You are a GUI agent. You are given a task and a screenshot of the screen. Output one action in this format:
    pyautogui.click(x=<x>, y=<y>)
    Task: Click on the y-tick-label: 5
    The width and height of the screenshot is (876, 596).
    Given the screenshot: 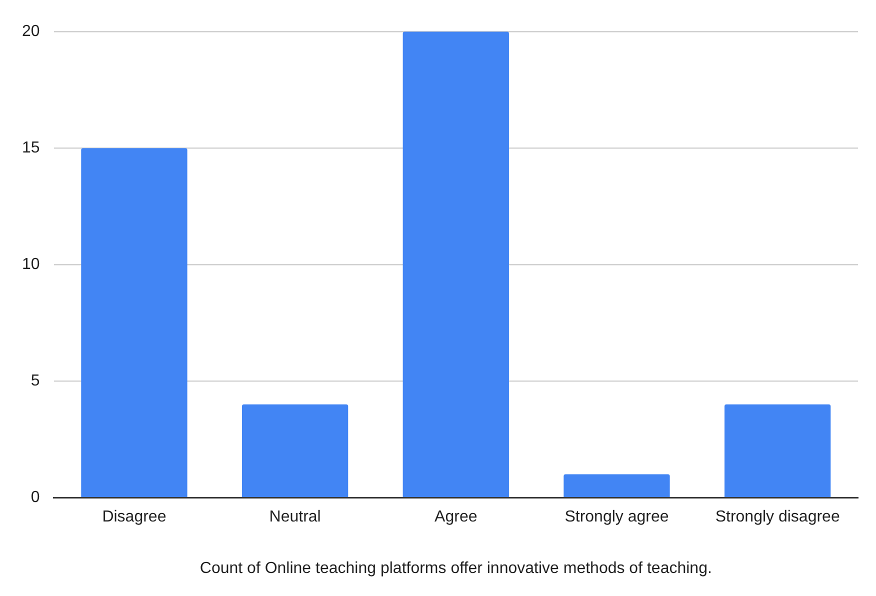 What is the action you would take?
    pyautogui.click(x=35, y=381)
    